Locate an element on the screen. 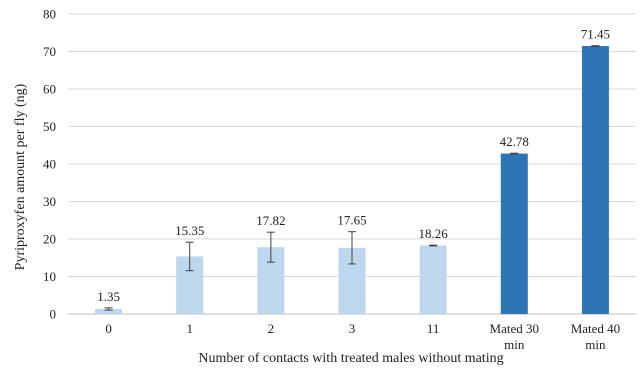 This screenshot has width=641, height=370. x-tick-label: 1 is located at coordinates (189, 328).